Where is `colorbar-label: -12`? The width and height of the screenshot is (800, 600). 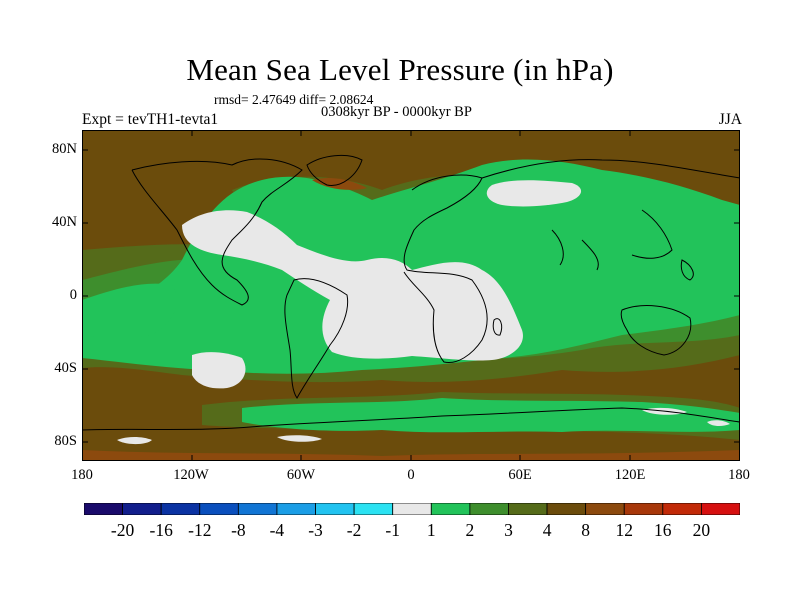 colorbar-label: -12 is located at coordinates (200, 530).